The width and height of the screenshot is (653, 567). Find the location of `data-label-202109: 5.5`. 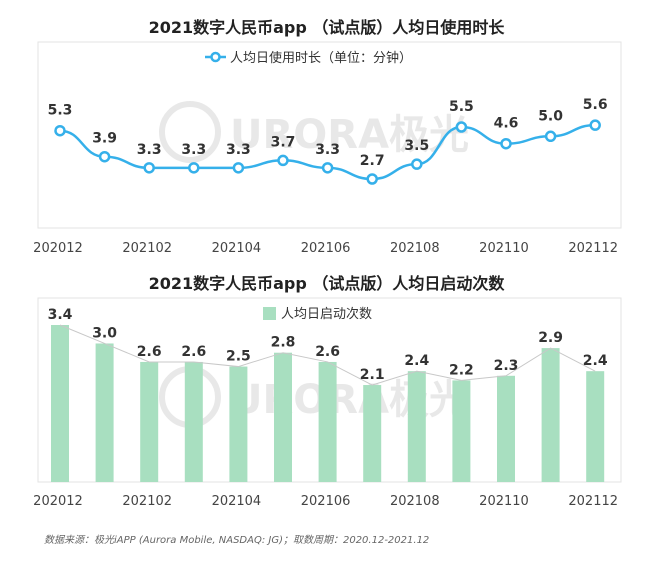

data-label-202109: 5.5 is located at coordinates (461, 107).